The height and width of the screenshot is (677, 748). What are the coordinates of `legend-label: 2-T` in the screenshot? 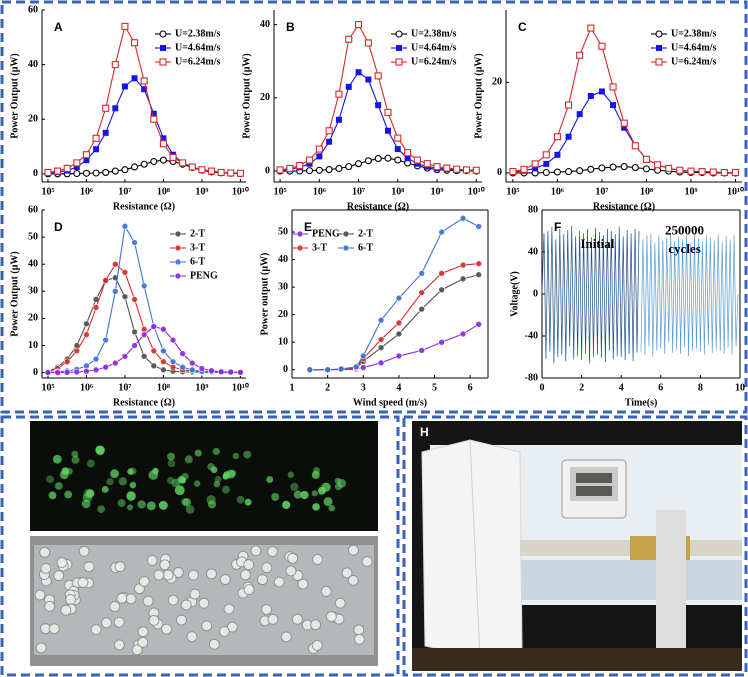 It's located at (365, 233).